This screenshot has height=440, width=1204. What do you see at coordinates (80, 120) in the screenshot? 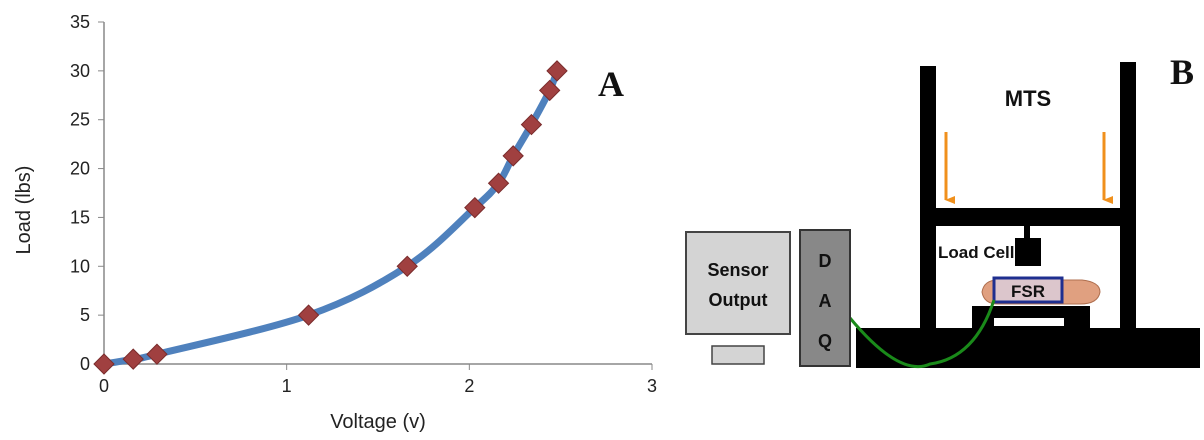
I see `y-tick-label: 25` at bounding box center [80, 120].